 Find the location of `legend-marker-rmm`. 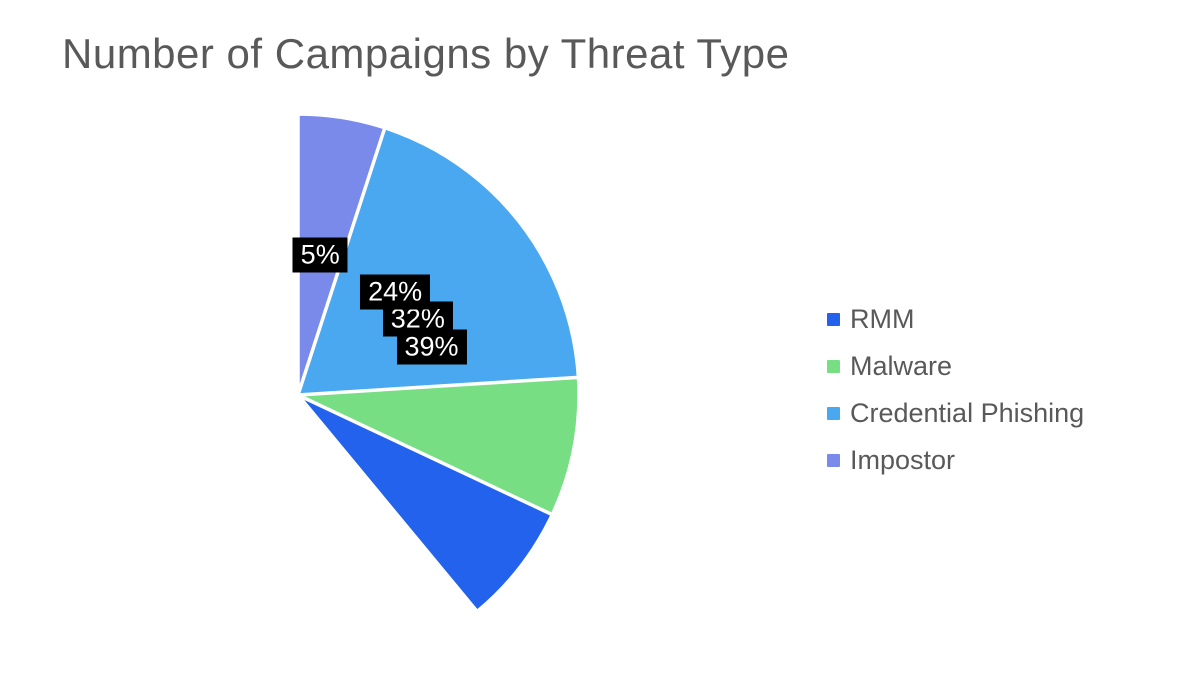

legend-marker-rmm is located at coordinates (833, 319).